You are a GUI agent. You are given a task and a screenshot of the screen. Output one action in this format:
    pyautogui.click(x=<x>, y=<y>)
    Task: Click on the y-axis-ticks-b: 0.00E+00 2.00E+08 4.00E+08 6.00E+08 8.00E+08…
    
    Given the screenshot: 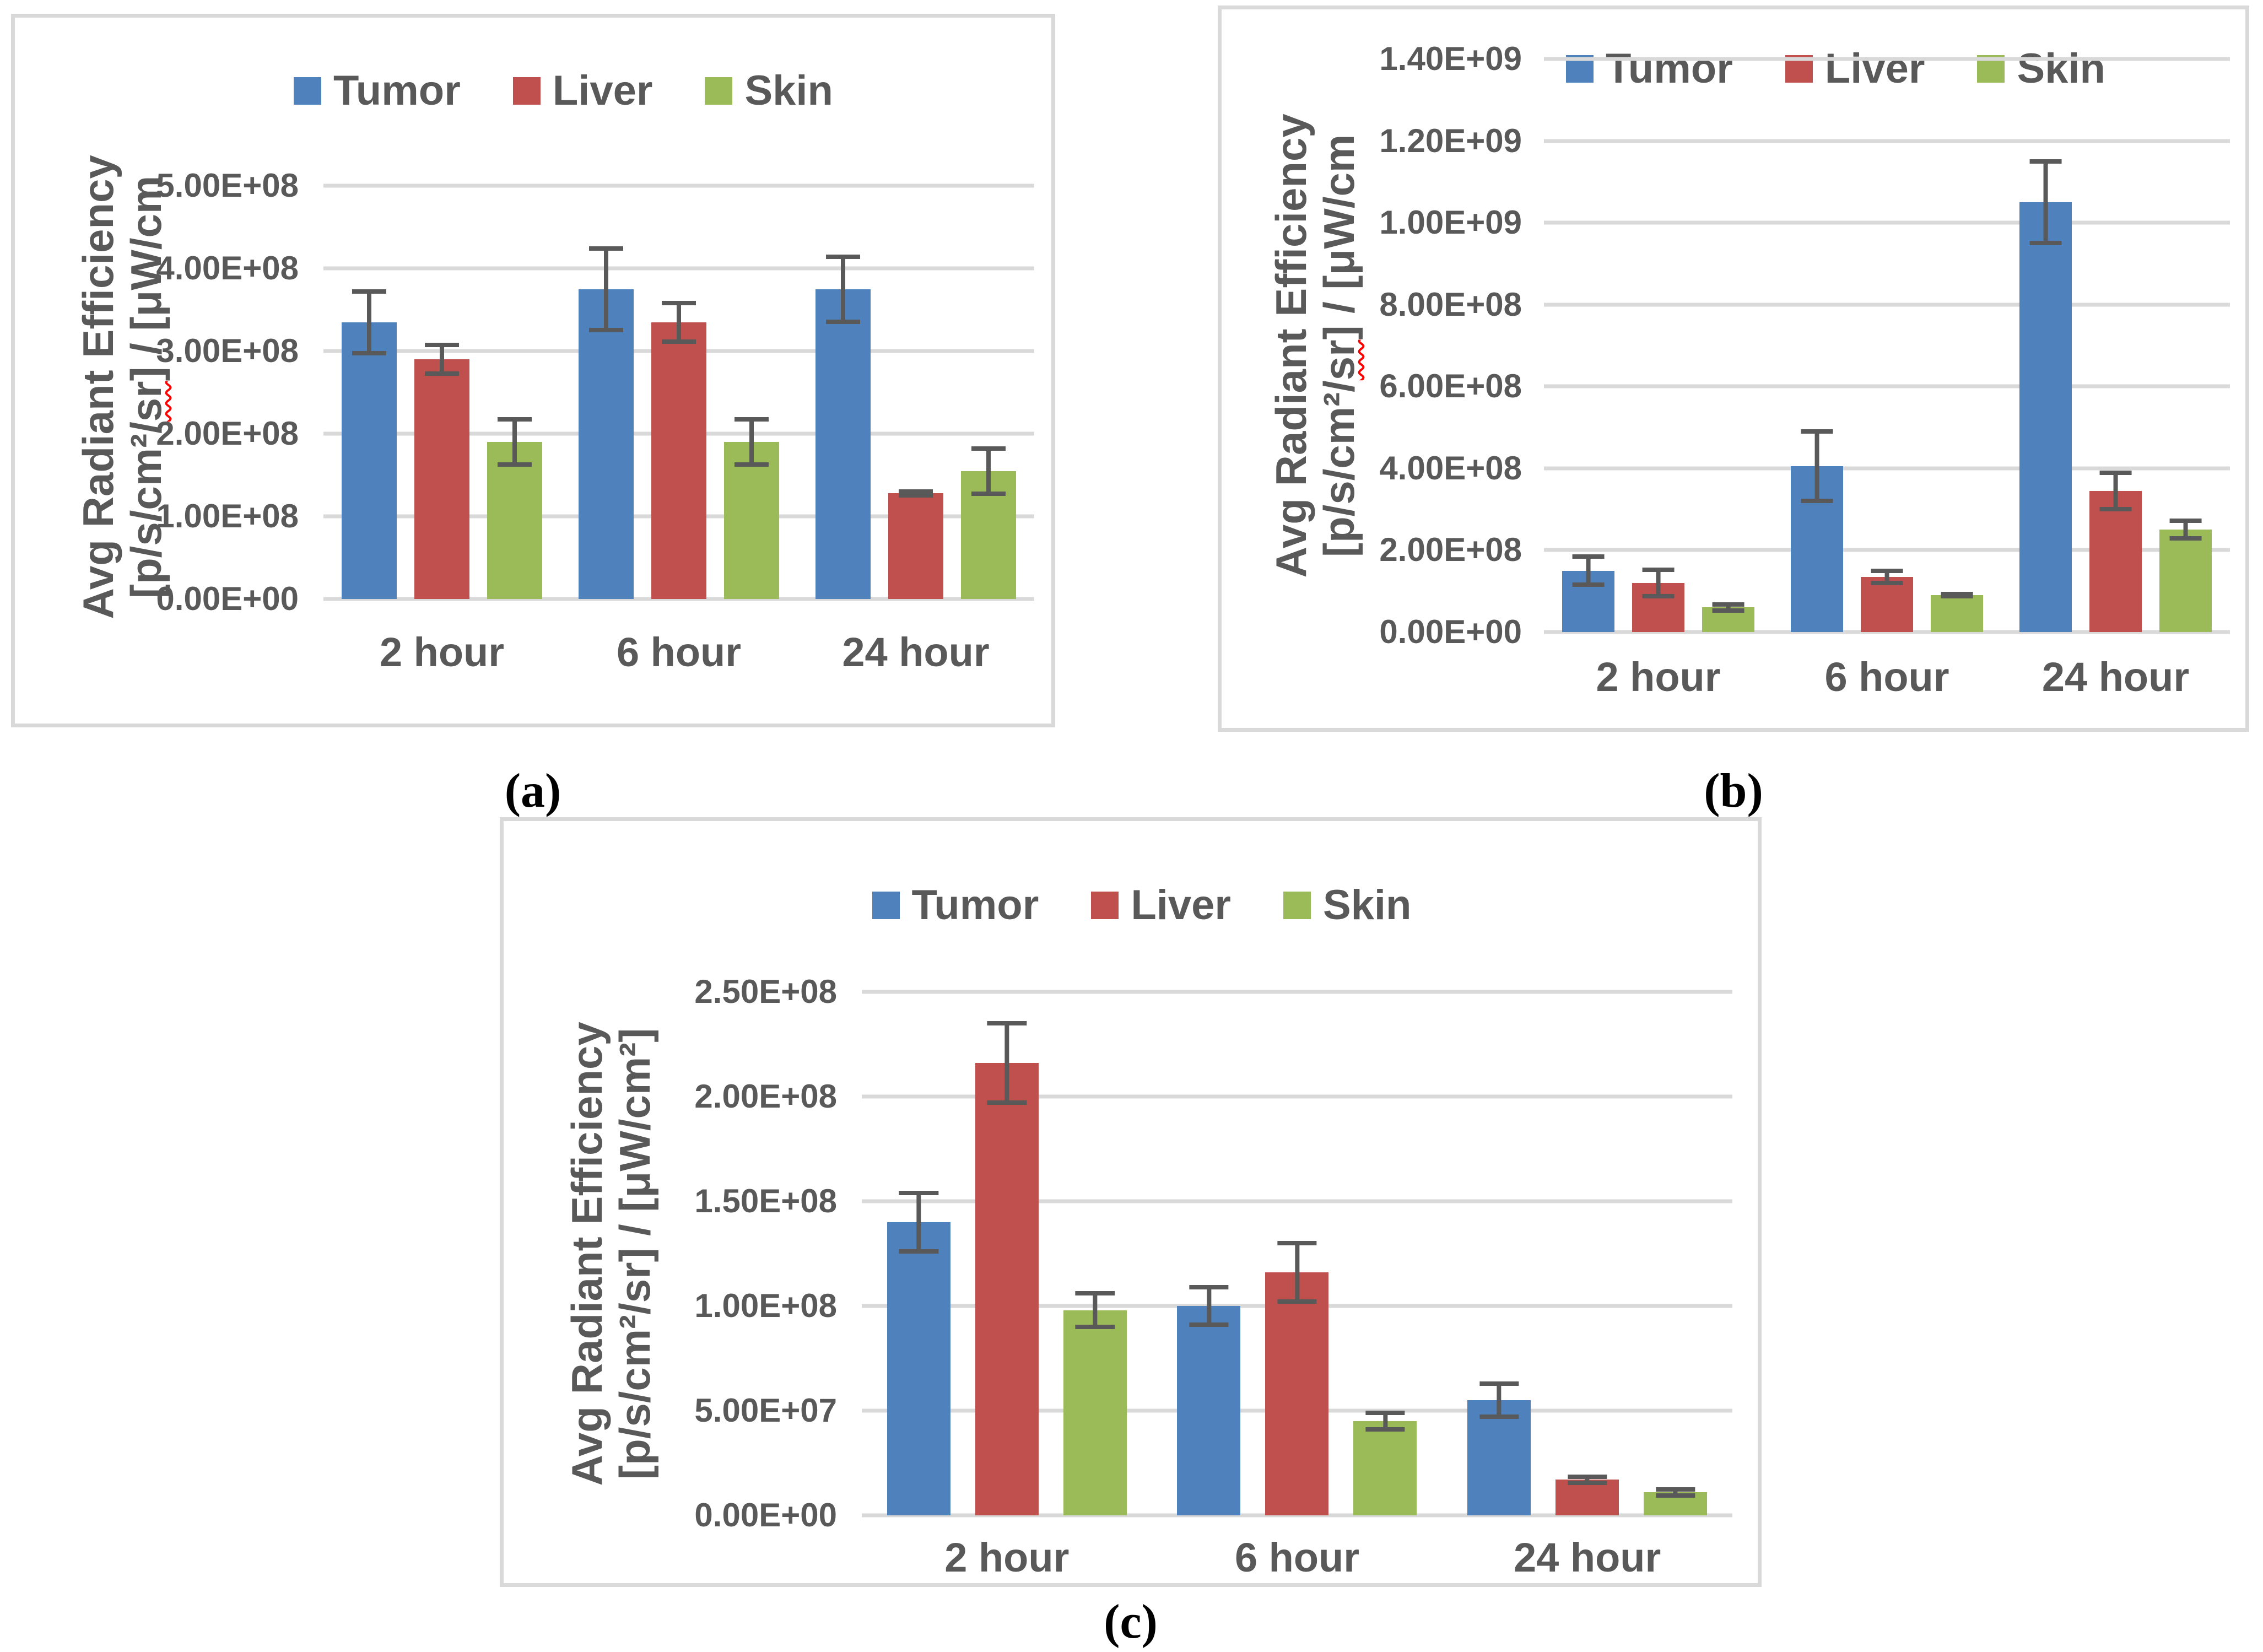 What is the action you would take?
    pyautogui.click(x=1425, y=345)
    